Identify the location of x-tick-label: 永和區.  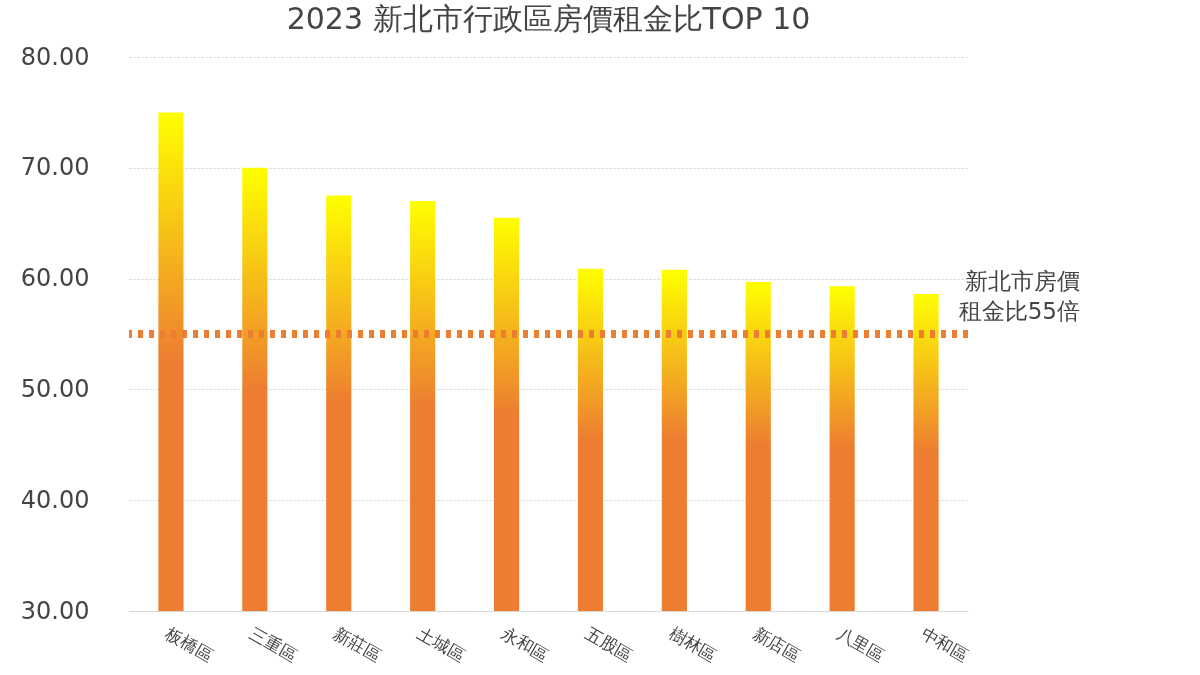
(525, 644).